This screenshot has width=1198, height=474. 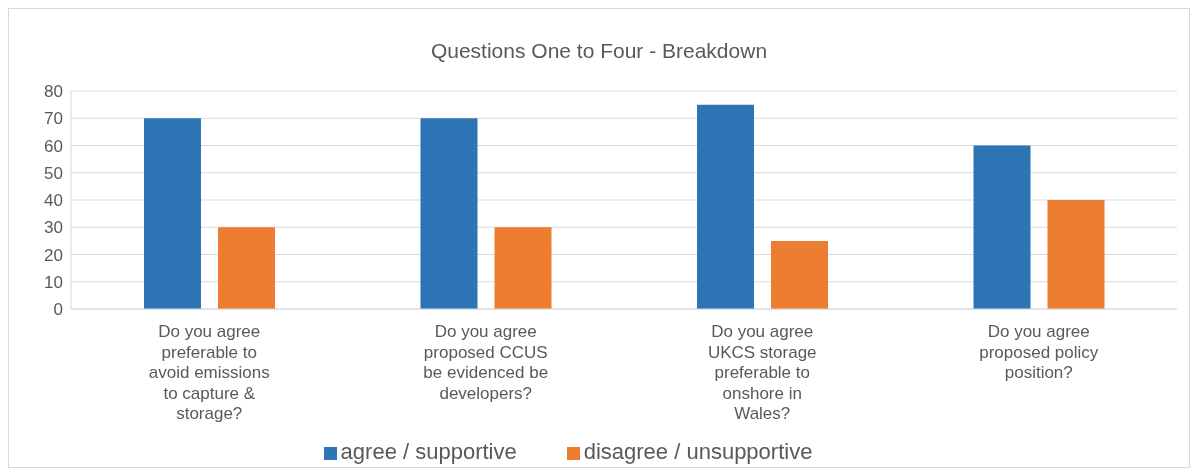 I want to click on y-tick-label: 80, so click(x=53, y=92).